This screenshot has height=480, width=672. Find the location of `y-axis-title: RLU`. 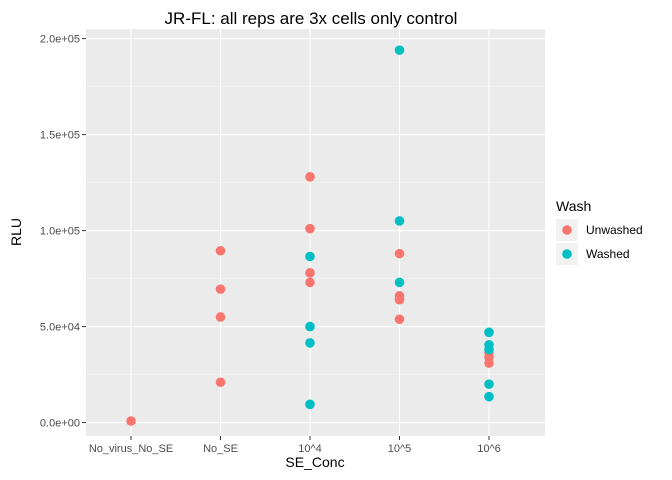

y-axis-title: RLU is located at coordinates (16, 232).